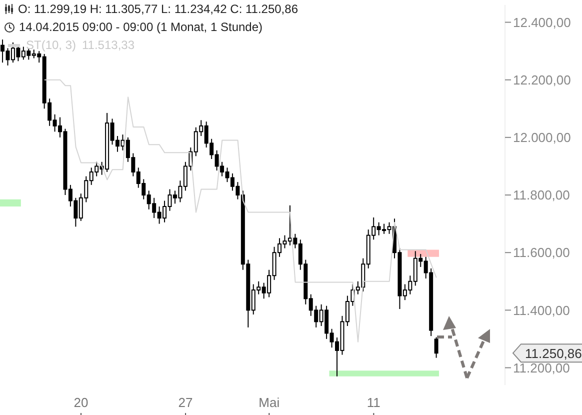 The width and height of the screenshot is (582, 415). What do you see at coordinates (436, 347) in the screenshot?
I see `candlestick` at bounding box center [436, 347].